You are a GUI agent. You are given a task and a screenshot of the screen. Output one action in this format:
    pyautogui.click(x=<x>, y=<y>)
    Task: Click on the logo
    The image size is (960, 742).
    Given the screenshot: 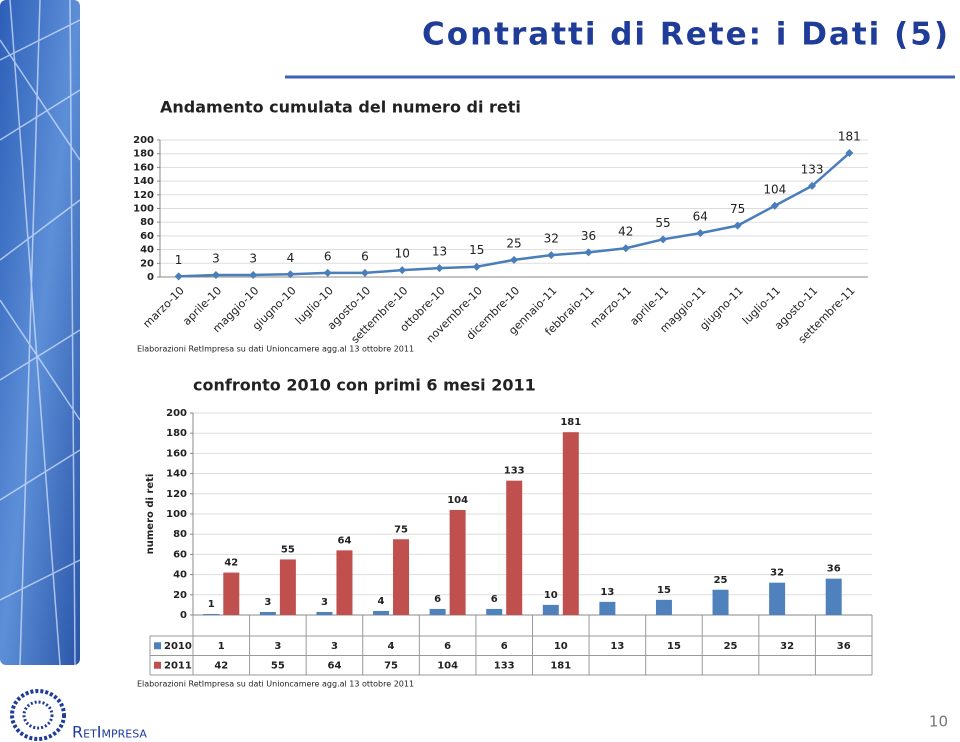 What is the action you would take?
    pyautogui.click(x=38, y=715)
    